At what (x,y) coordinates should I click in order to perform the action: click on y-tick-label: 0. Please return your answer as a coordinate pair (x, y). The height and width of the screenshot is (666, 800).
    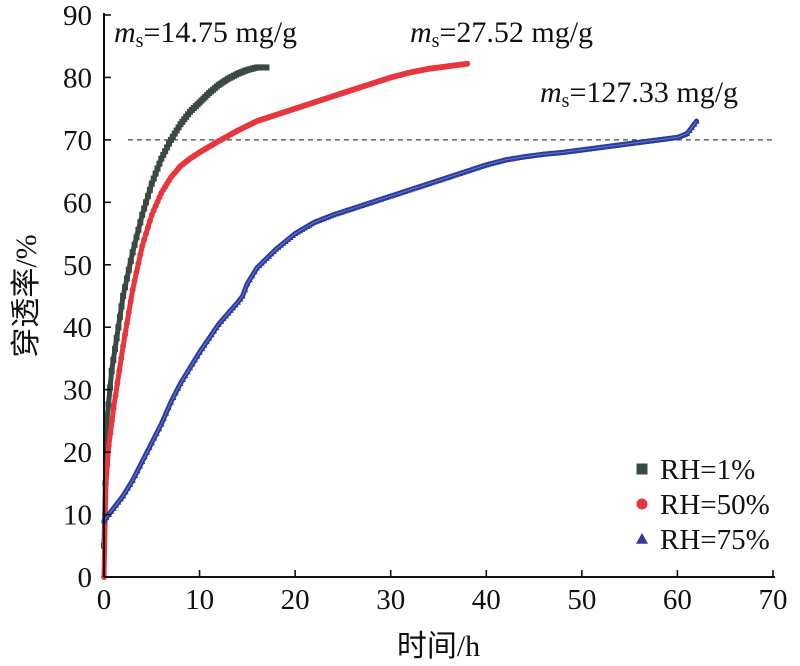
    Looking at the image, I should click on (85, 578).